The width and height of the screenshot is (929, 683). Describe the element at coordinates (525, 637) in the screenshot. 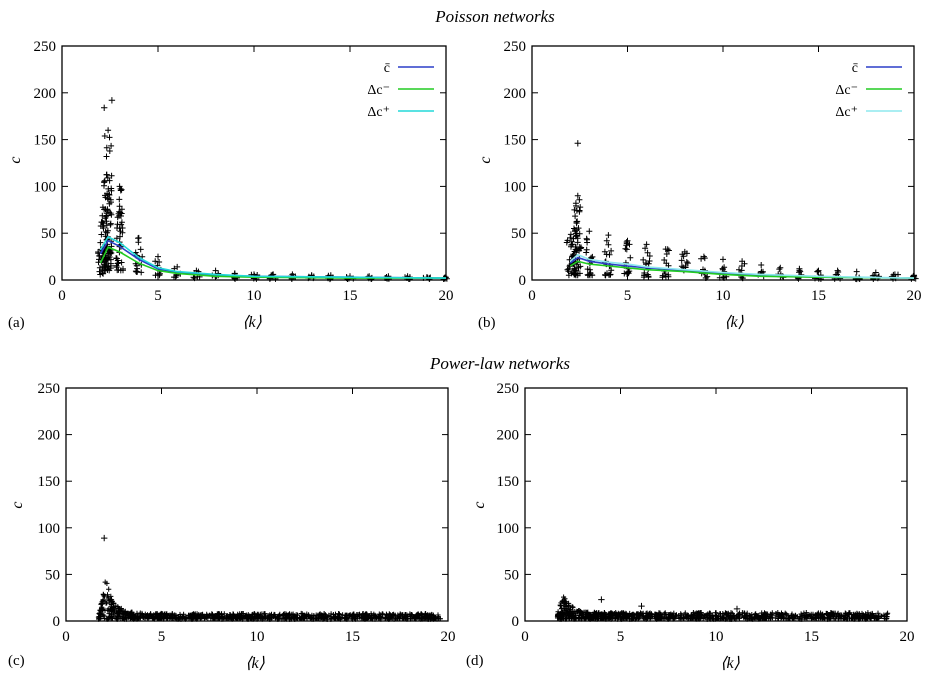

I see `x-tick-label: 0` at that location.